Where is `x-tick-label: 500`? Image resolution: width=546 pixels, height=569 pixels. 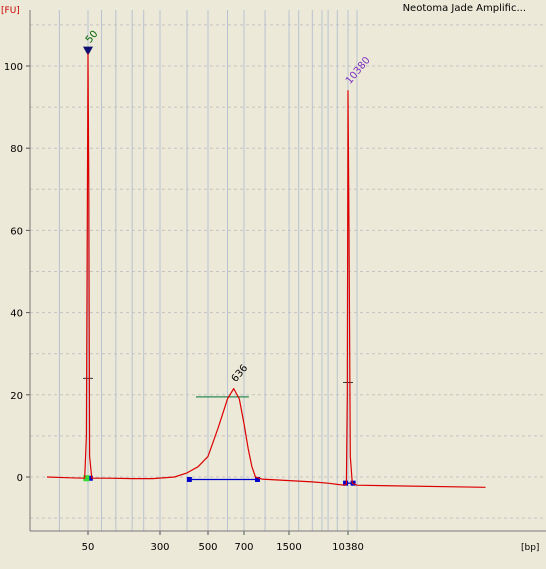 x-tick-label: 500 is located at coordinates (207, 547).